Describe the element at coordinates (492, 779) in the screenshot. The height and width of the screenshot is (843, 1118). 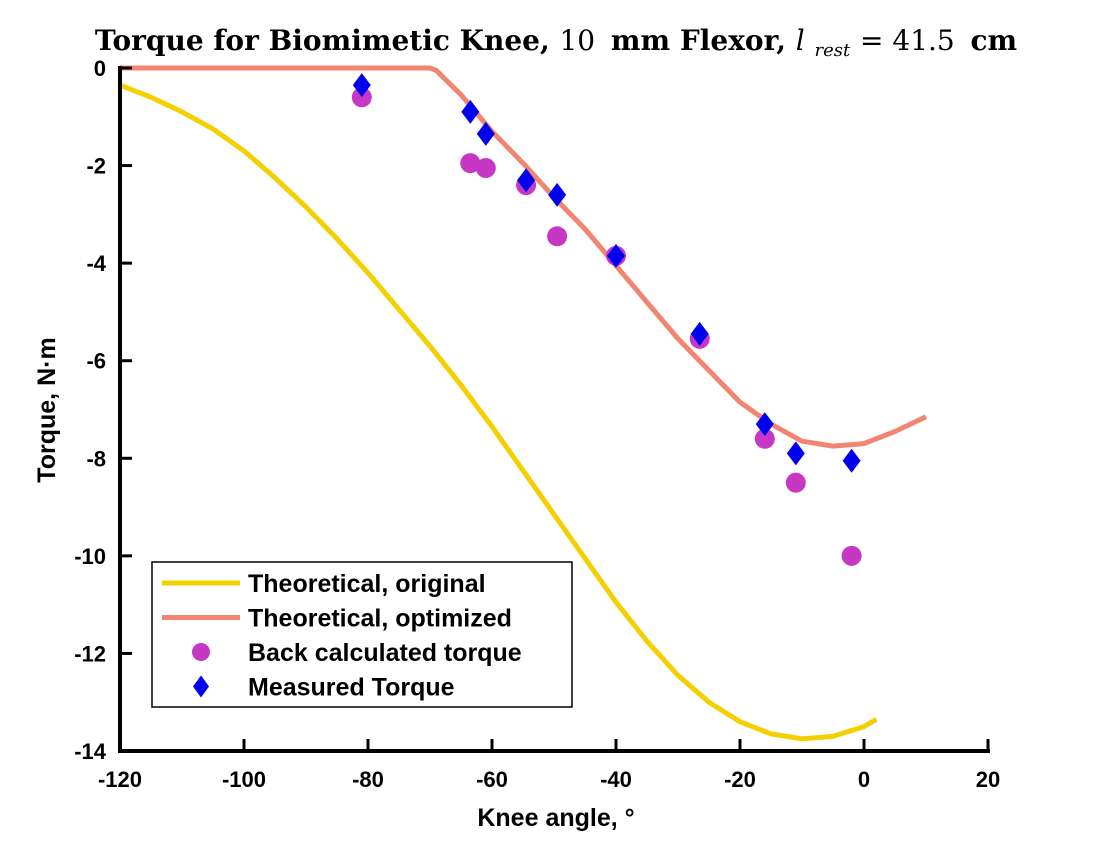
I see `x-tick-label: -60` at that location.